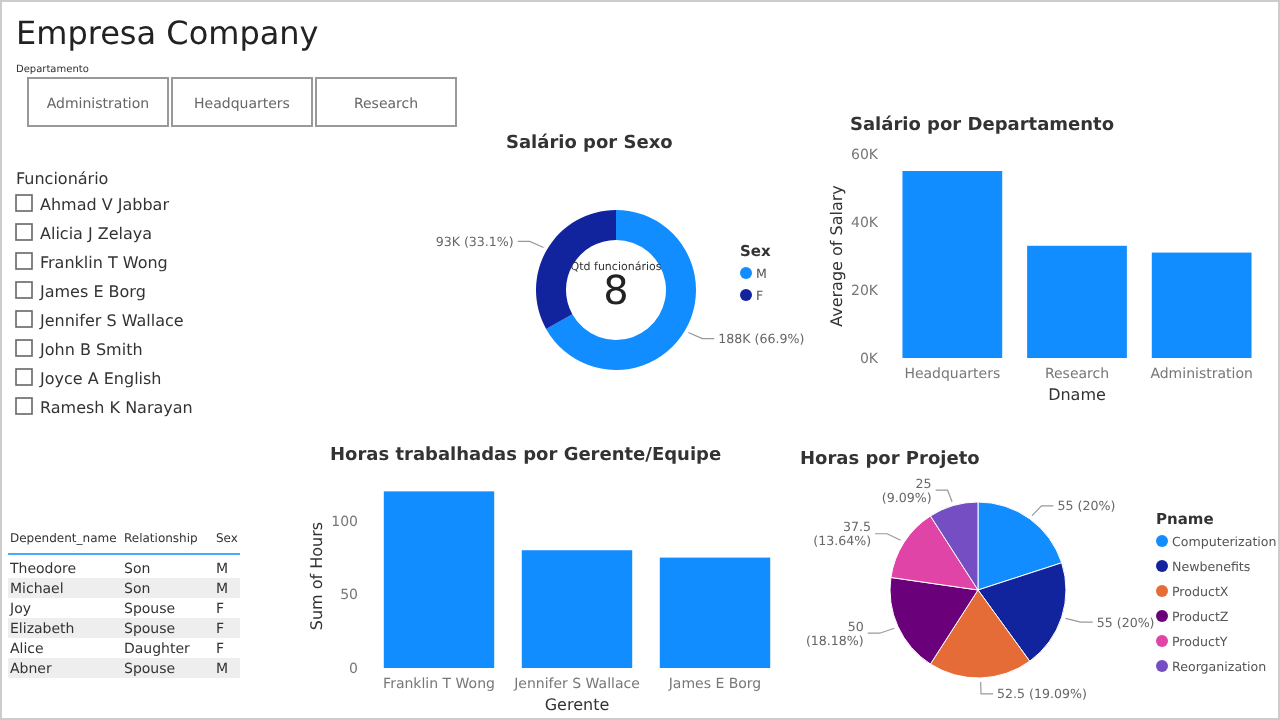  What do you see at coordinates (104, 263) in the screenshot?
I see `category-label: Franklin T Wong` at bounding box center [104, 263].